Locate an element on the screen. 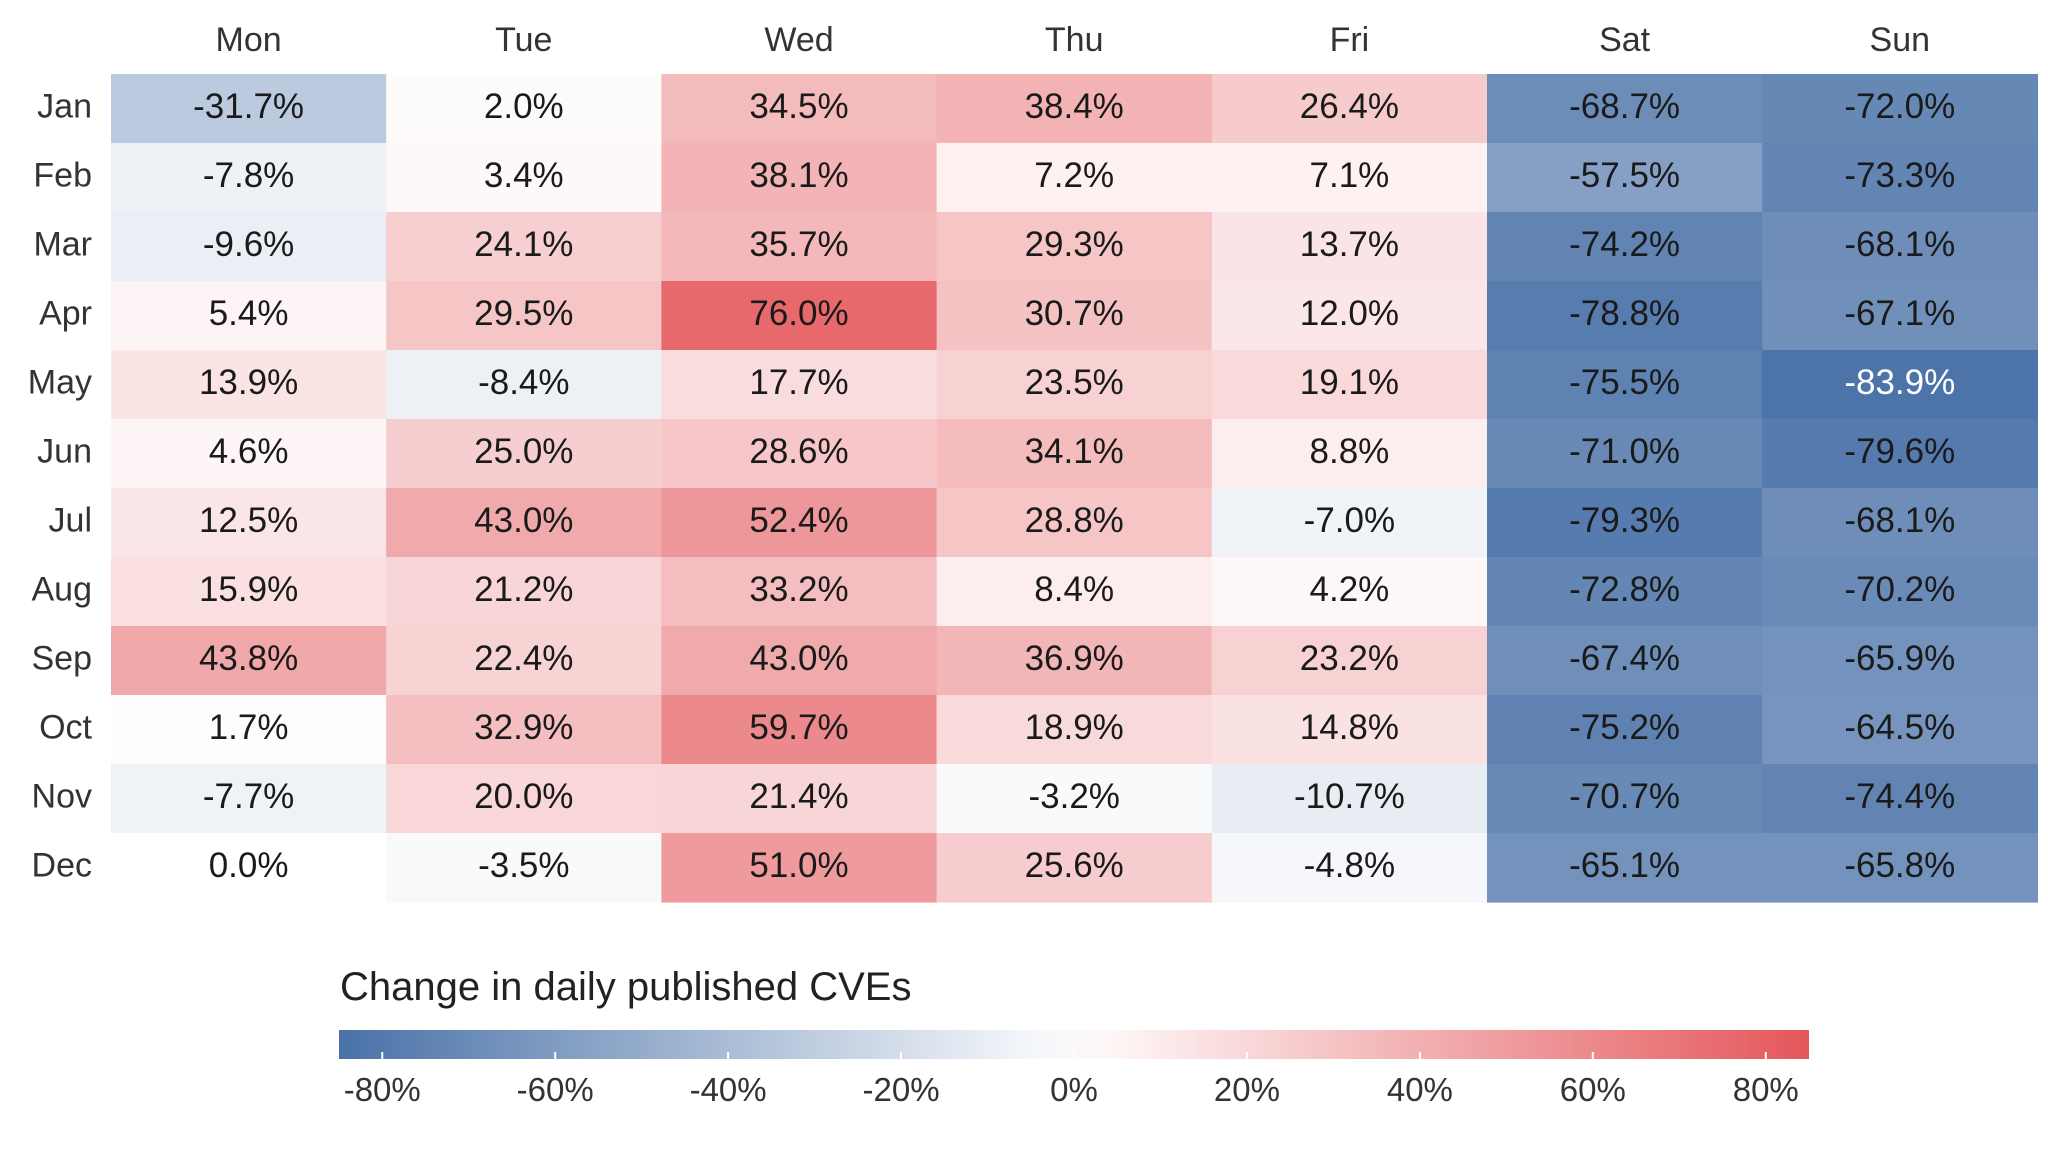  colorbar-ticks: -80% -60% -40% -20% 0% 20% 40% 60% 80% is located at coordinates (1071, 1080).